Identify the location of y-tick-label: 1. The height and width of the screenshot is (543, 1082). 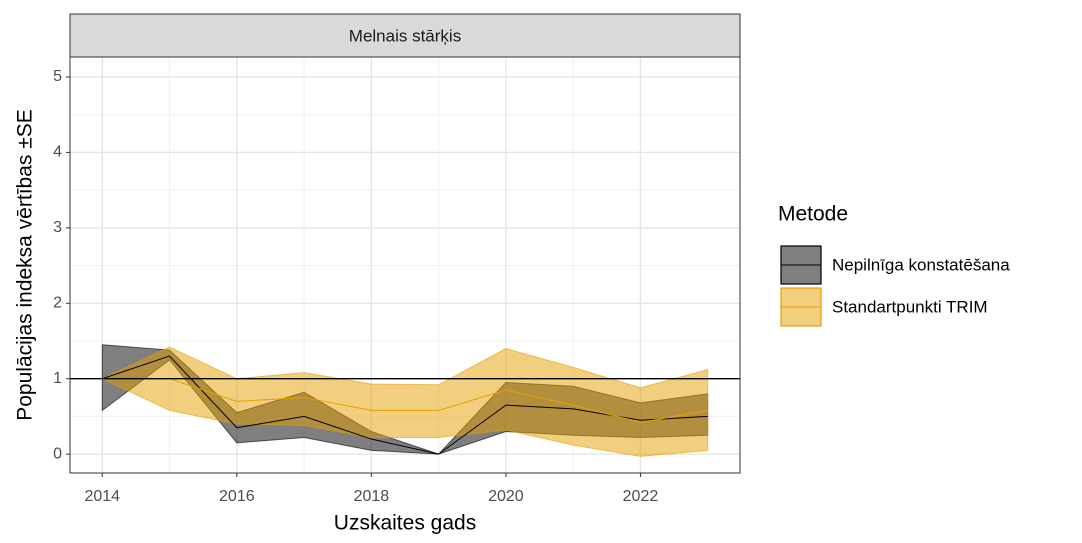
(57, 378).